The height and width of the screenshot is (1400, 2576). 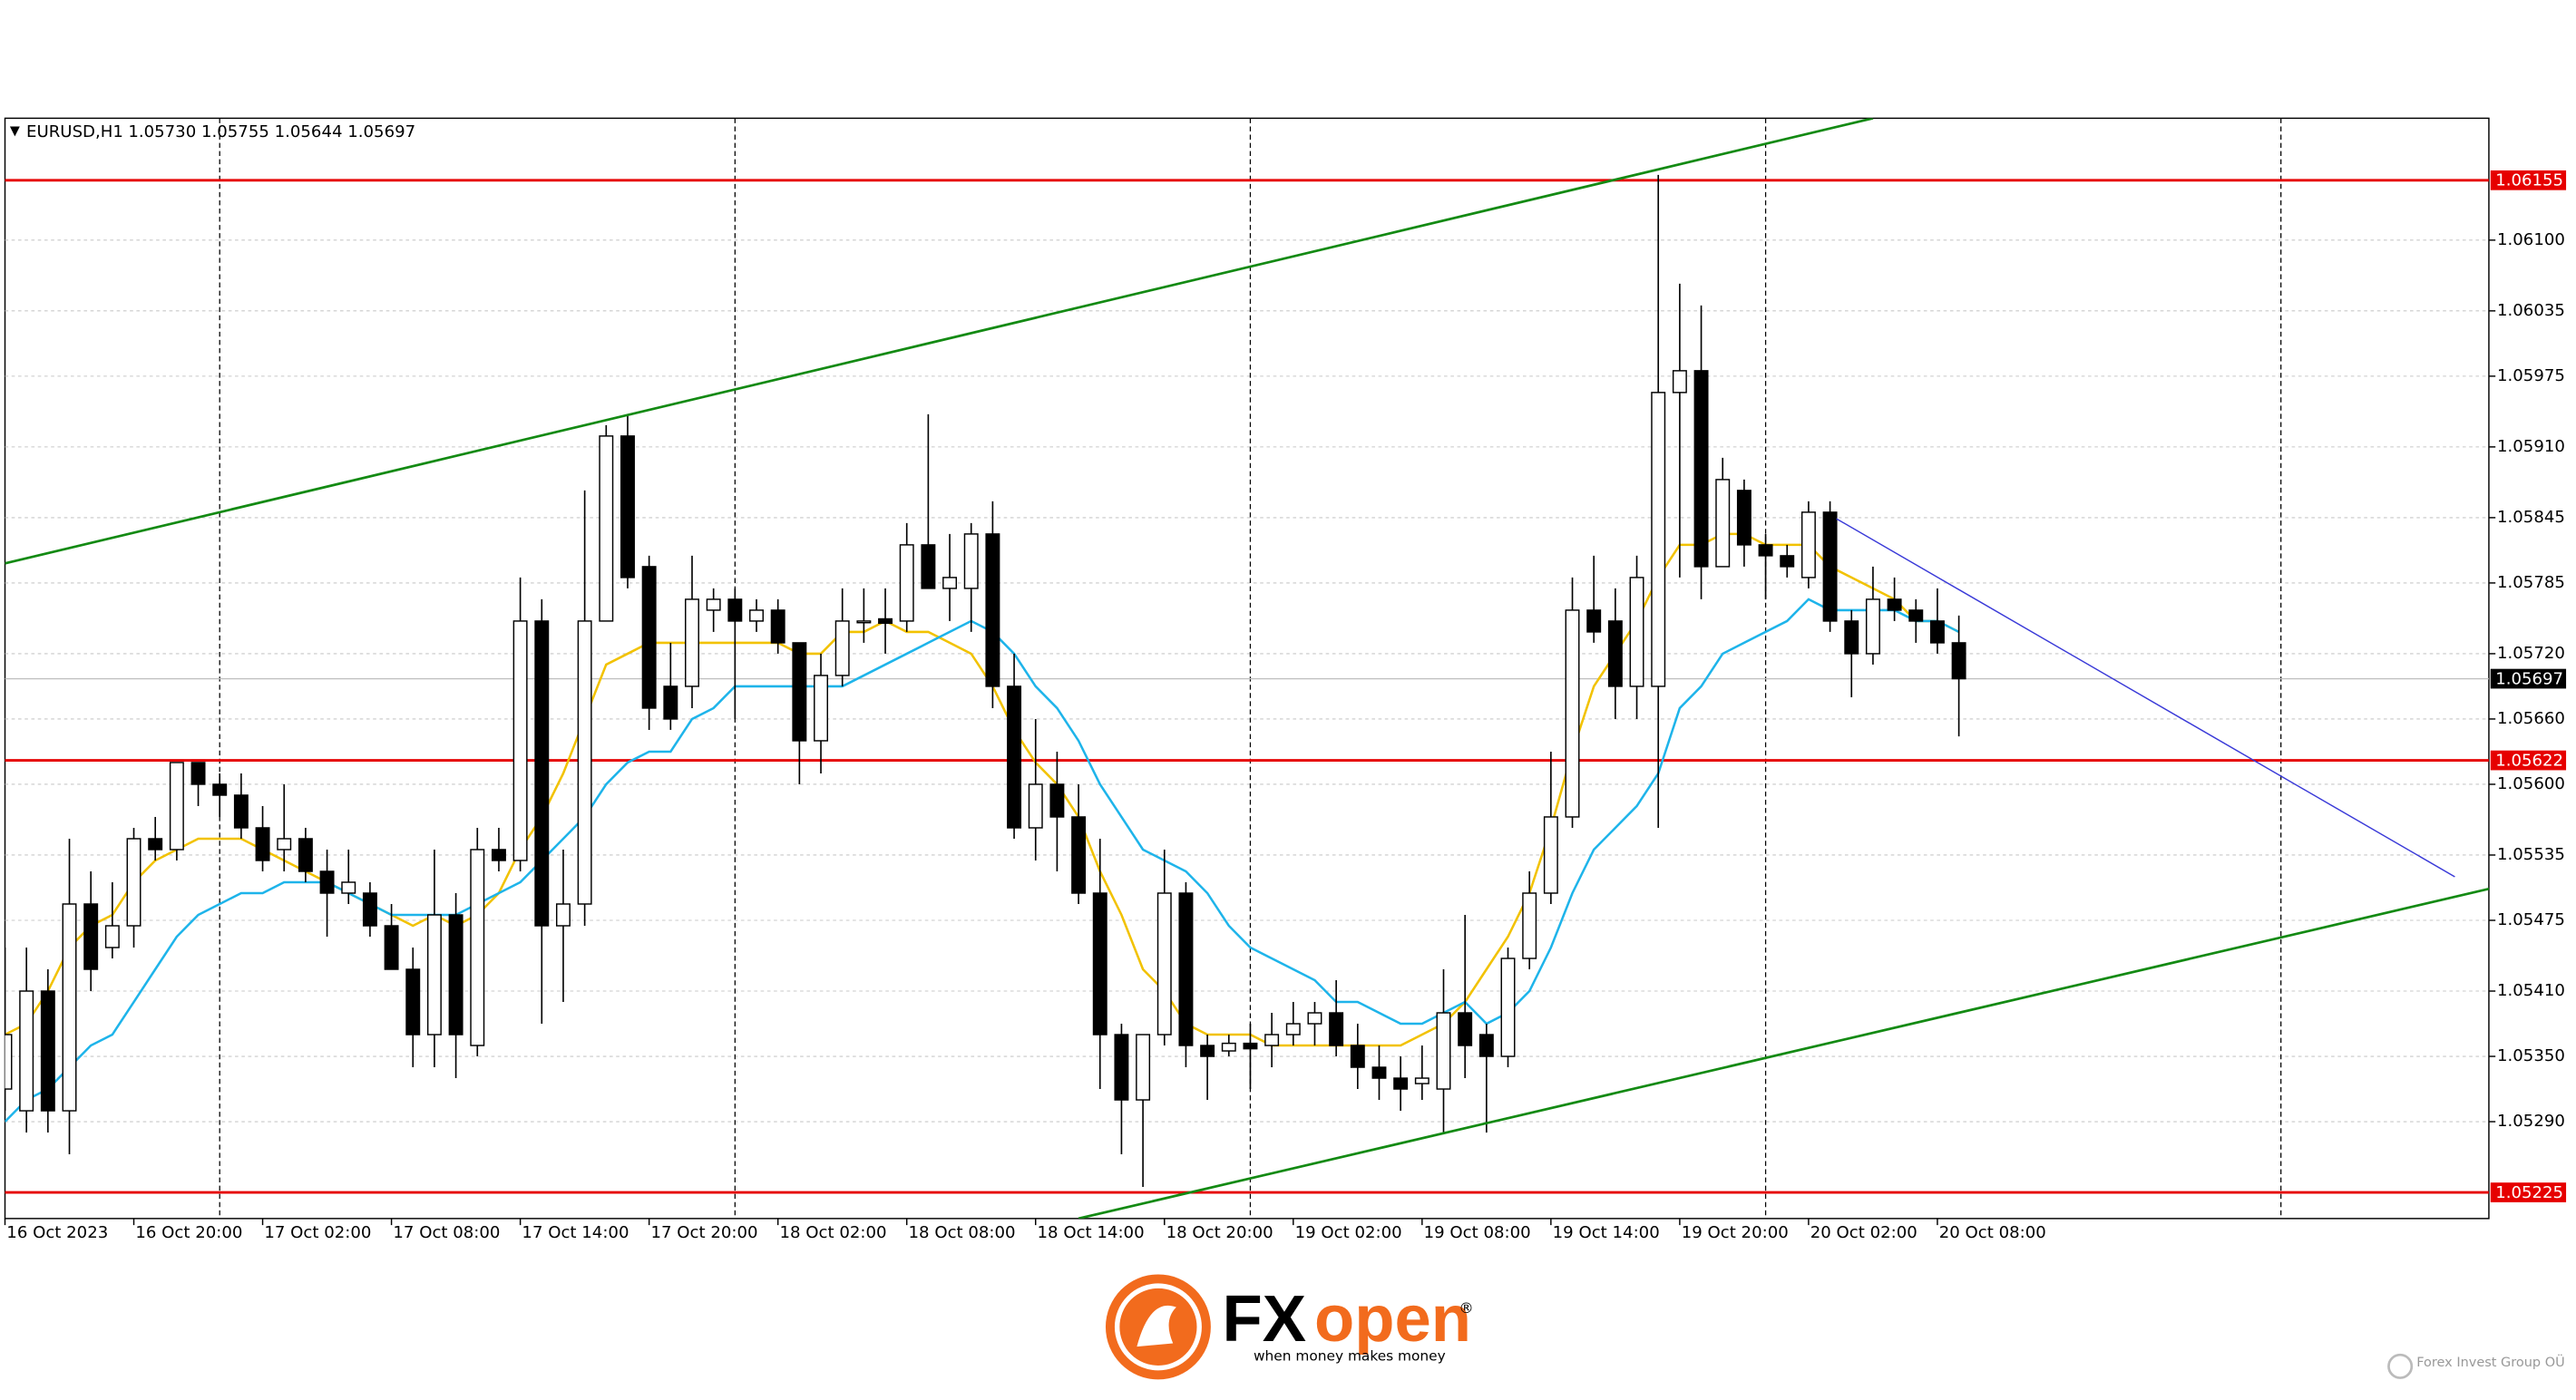 What do you see at coordinates (2531, 582) in the screenshot?
I see `y-tick-label: 1.05785` at bounding box center [2531, 582].